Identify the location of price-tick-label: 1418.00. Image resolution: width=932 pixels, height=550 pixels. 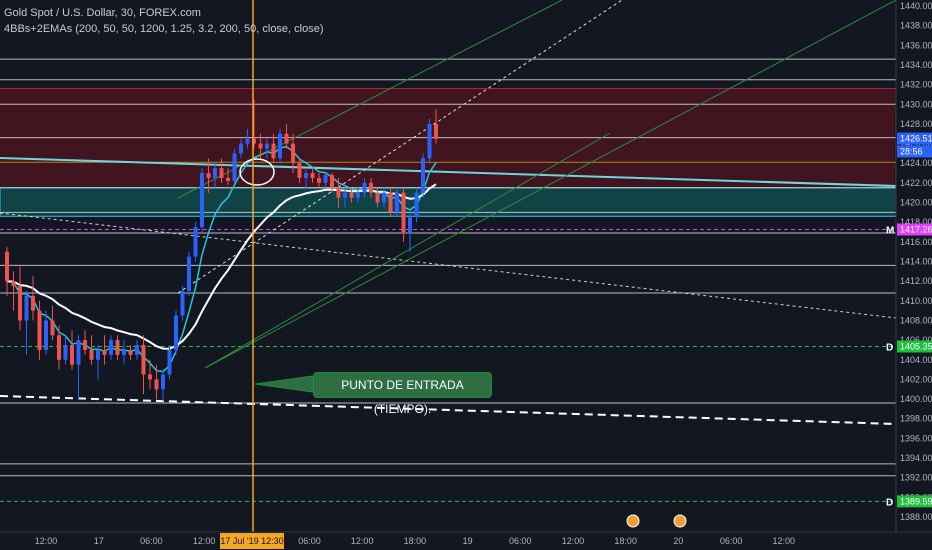
(916, 222).